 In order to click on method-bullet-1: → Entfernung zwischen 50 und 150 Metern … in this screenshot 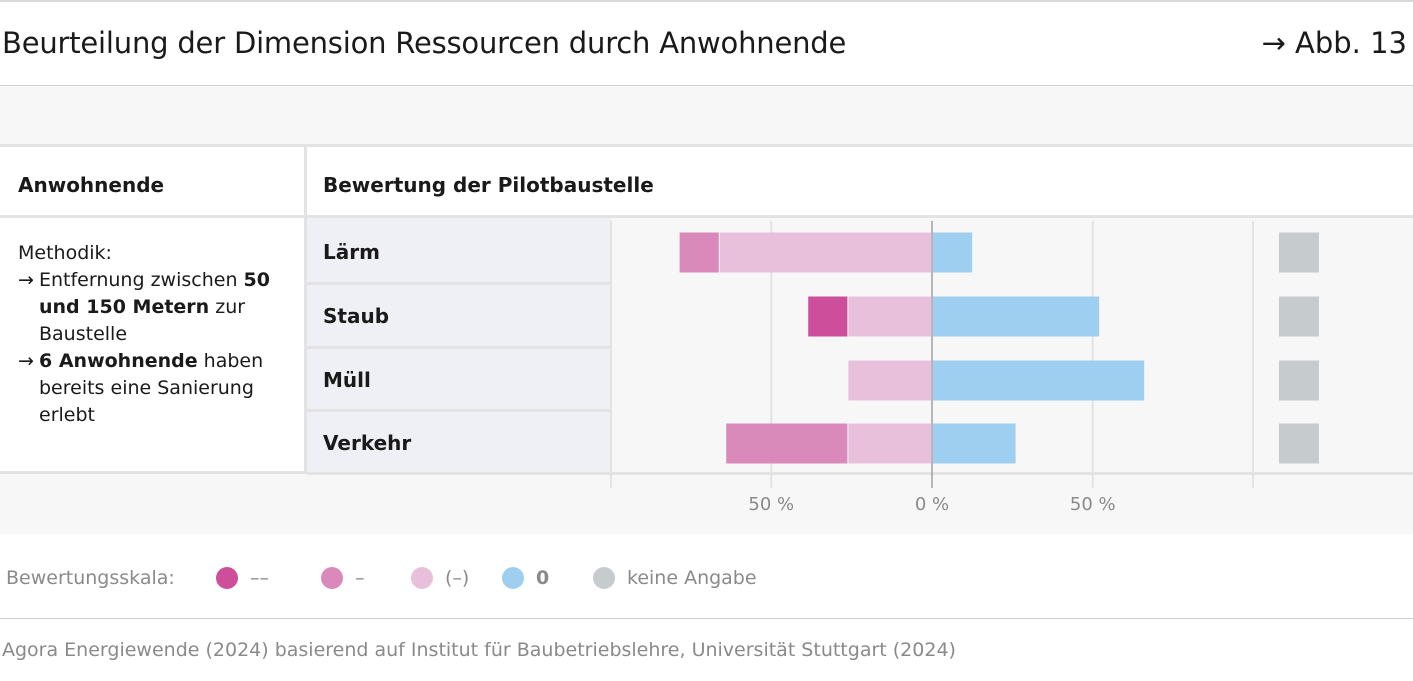, I will do `click(158, 307)`.